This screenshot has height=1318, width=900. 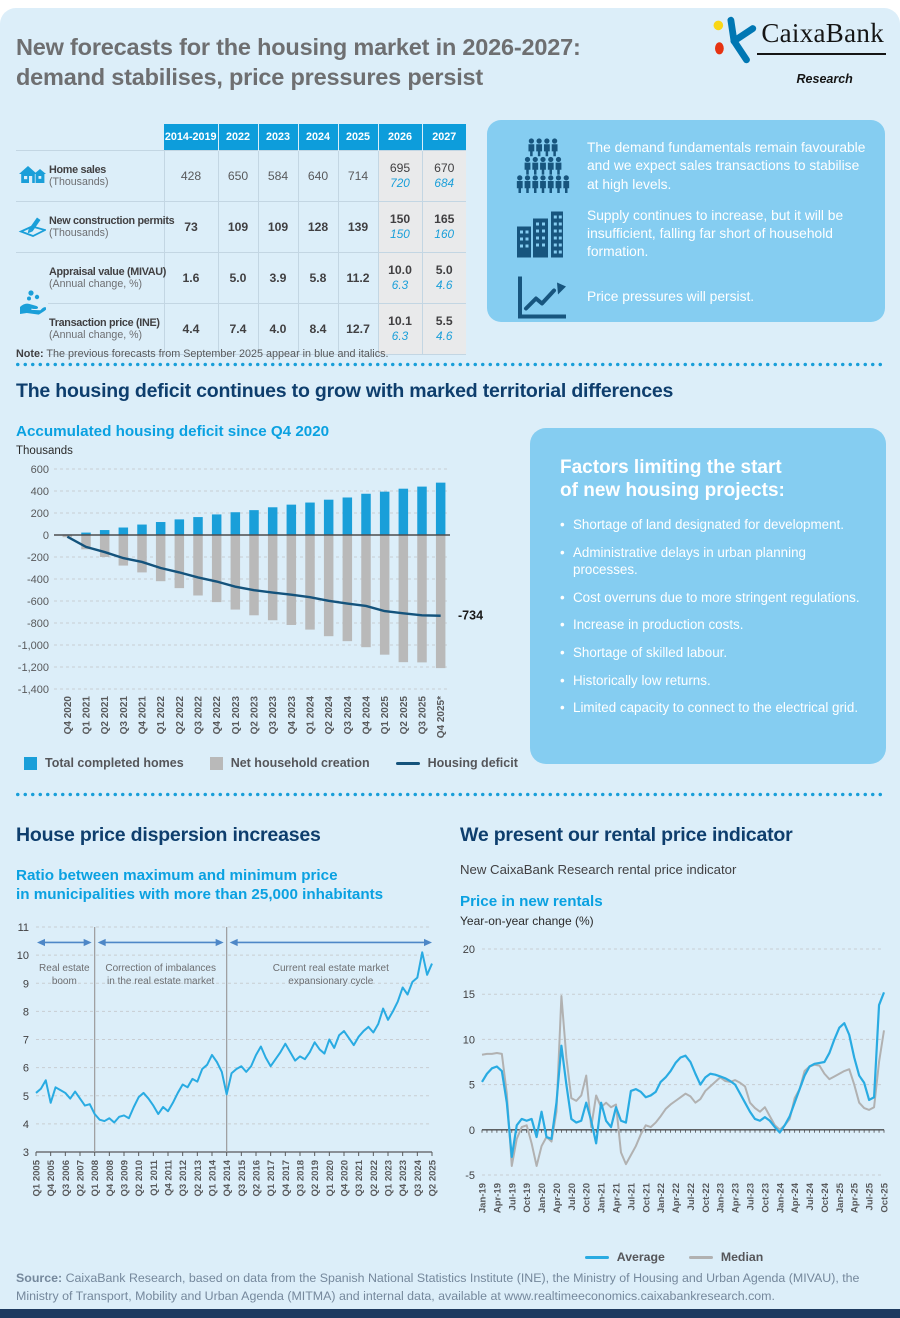 I want to click on svg-text: Q2 2013, so click(x=198, y=1178).